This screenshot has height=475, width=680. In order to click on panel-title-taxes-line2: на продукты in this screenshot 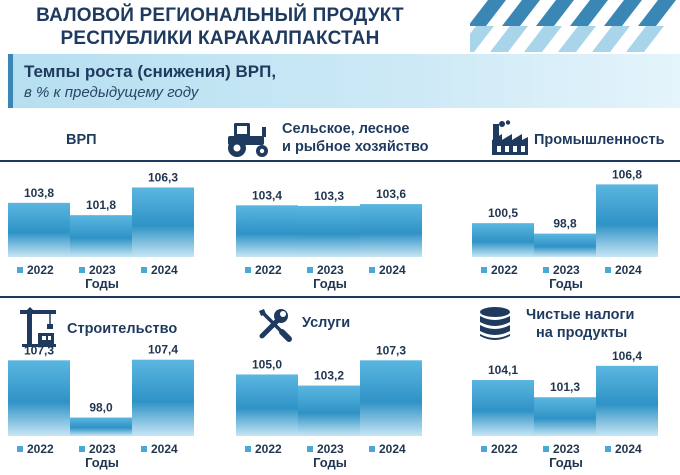, I will do `click(582, 333)`.